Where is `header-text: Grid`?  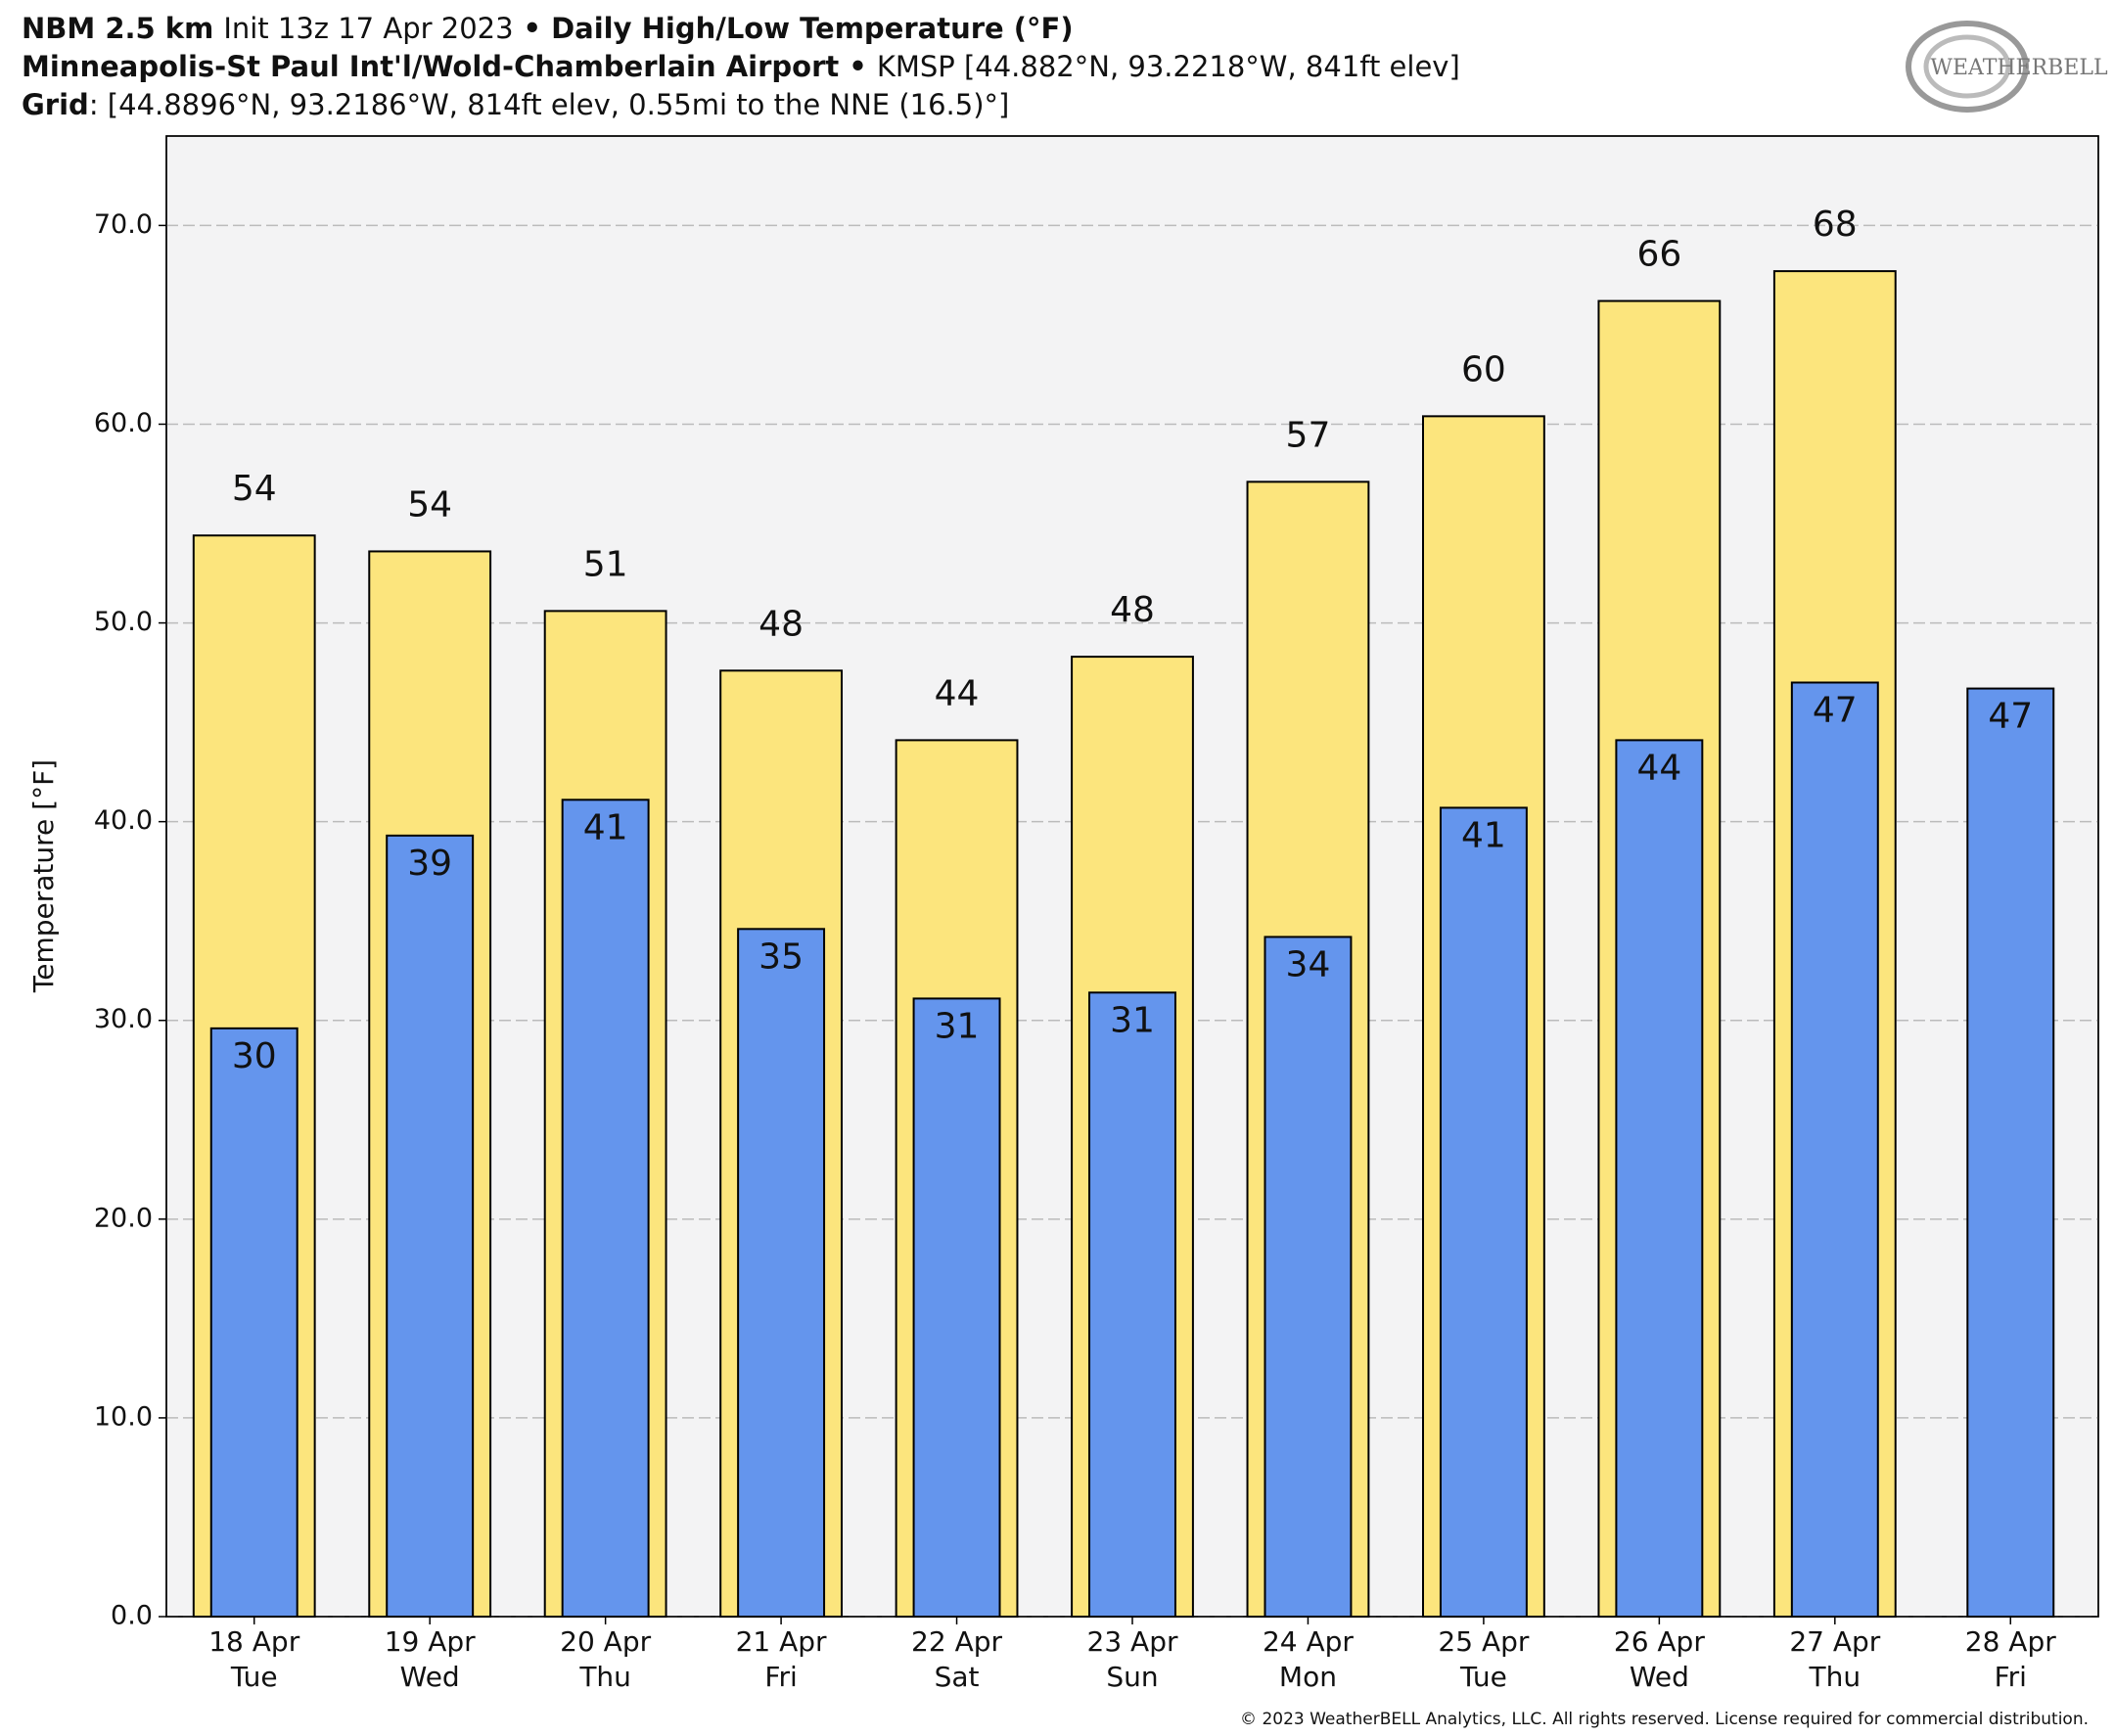 header-text: Grid is located at coordinates (55, 104).